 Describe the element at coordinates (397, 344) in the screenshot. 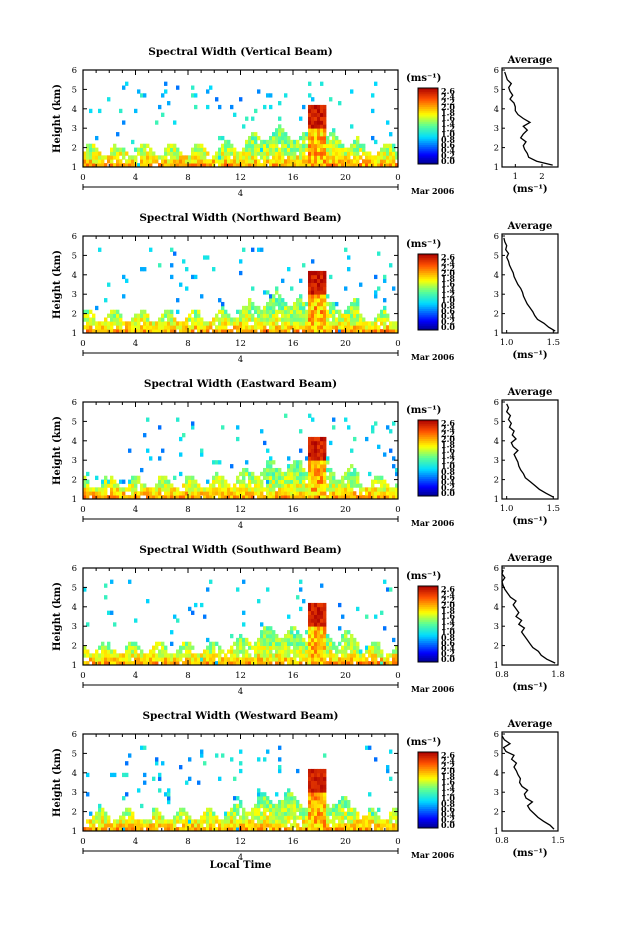

I see `x-tick-label: 0` at that location.